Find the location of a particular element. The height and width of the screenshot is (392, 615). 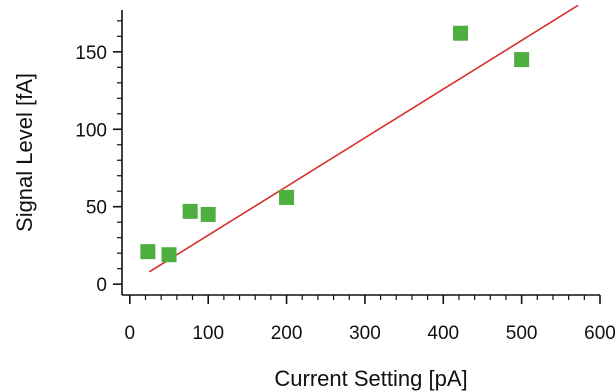

x-tick-label: 600 is located at coordinates (599, 333).